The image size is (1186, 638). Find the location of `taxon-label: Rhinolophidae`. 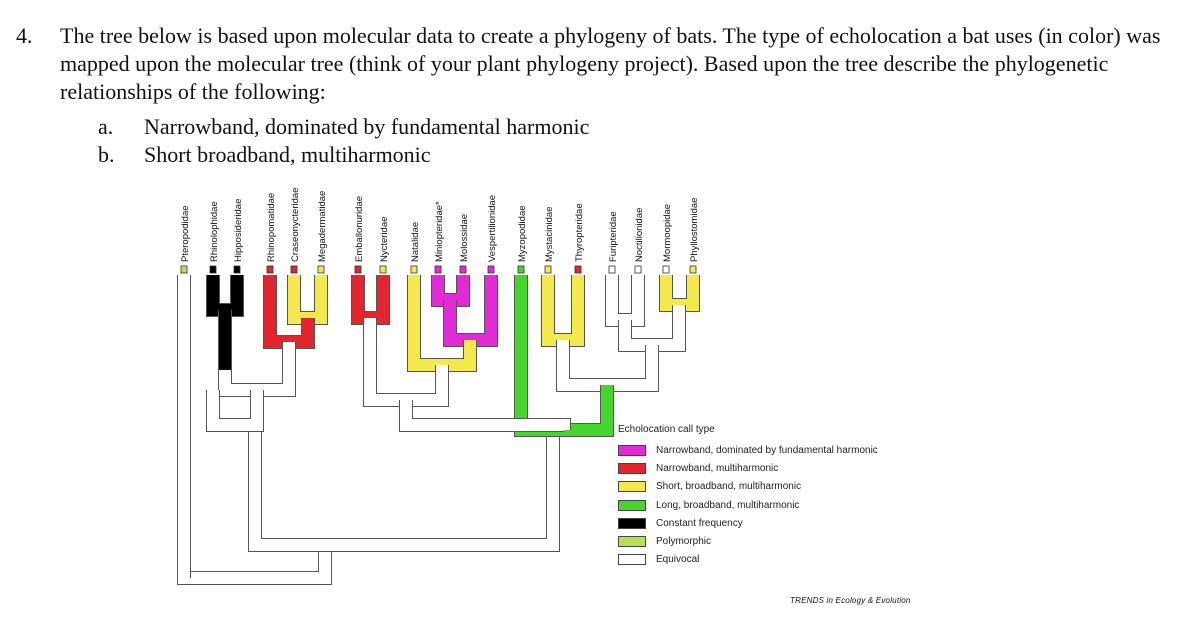

taxon-label: Rhinolophidae is located at coordinates (214, 231).